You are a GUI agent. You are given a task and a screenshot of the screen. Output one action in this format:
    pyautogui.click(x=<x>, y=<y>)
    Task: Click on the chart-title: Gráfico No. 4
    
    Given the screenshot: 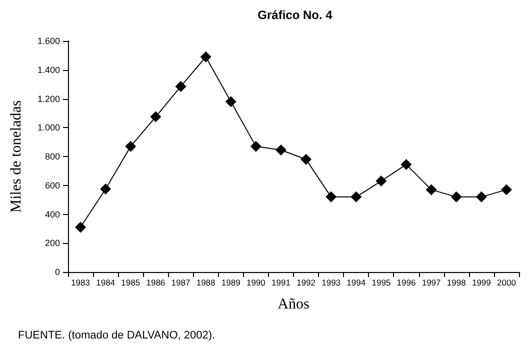 What is the action you would take?
    pyautogui.click(x=295, y=15)
    